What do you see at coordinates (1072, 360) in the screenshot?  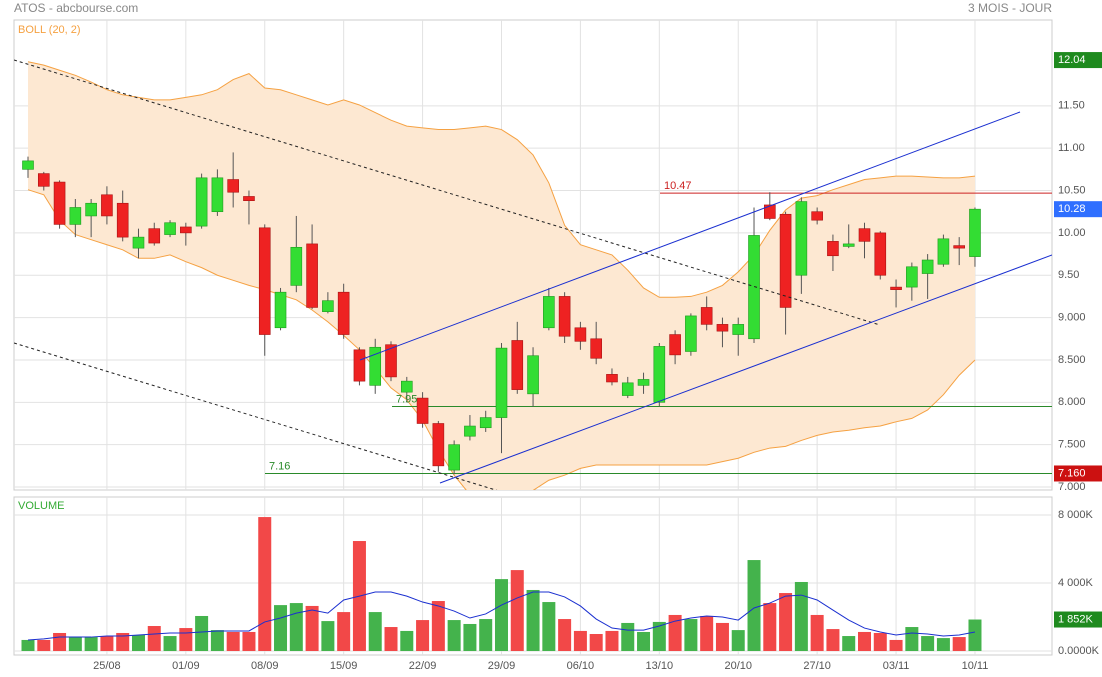 I see `y-tick-label: 8.500` at bounding box center [1072, 360].